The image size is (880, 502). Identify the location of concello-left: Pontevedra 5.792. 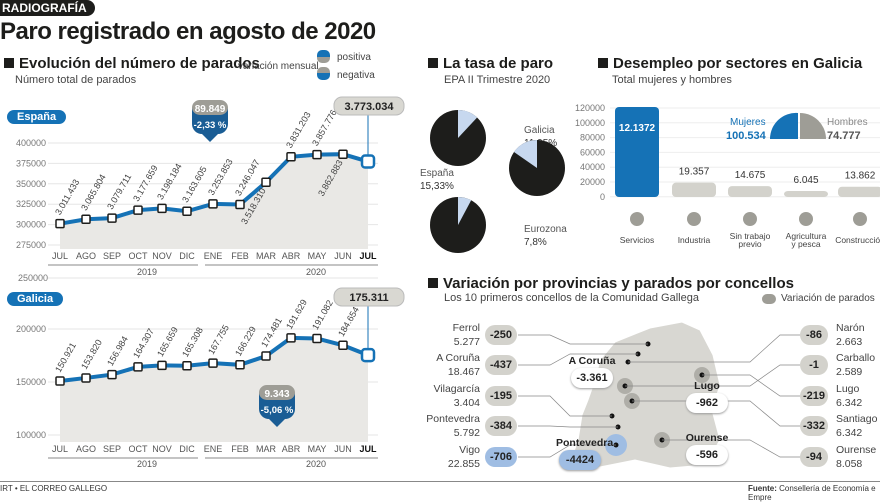
(453, 426).